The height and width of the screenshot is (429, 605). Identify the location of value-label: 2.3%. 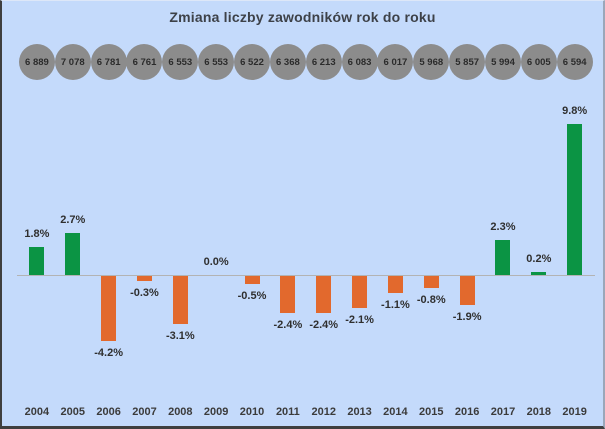
(503, 226).